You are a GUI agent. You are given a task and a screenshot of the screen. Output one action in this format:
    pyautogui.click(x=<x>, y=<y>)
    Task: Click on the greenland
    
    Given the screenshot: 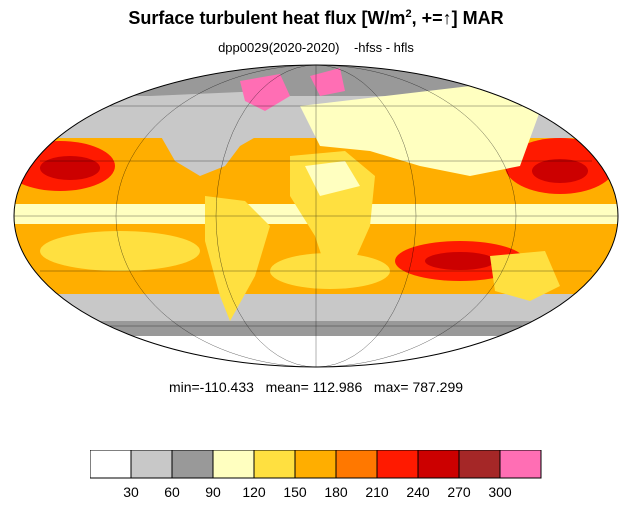 What is the action you would take?
    pyautogui.click(x=265, y=92)
    